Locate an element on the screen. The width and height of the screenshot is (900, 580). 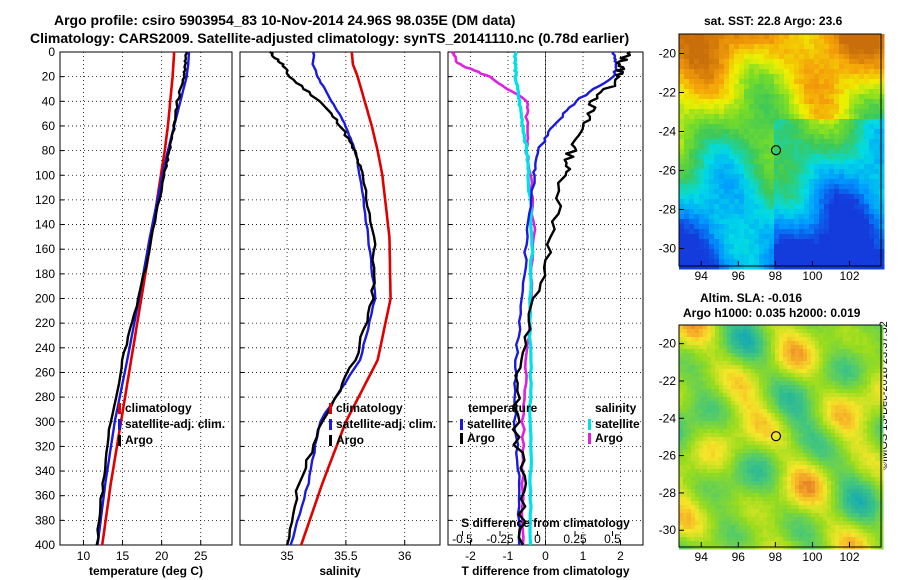
sla_map-lat-label: -26 is located at coordinates (668, 456).